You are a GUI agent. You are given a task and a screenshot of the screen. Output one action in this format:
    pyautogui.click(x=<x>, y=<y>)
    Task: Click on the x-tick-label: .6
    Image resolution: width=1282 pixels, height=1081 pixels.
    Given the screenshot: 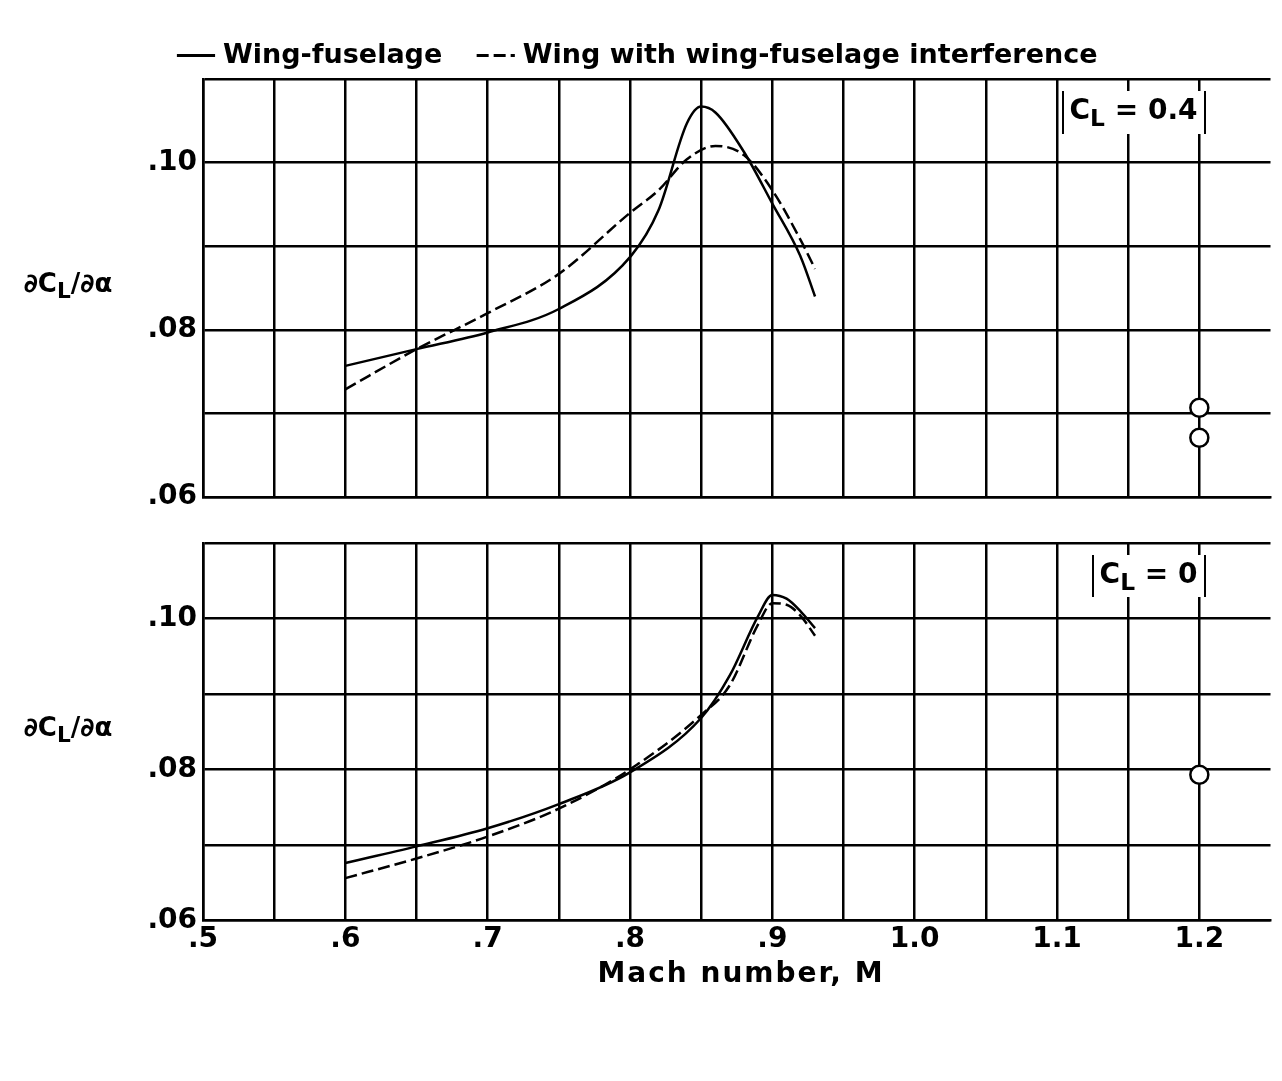 What is the action you would take?
    pyautogui.click(x=345, y=938)
    